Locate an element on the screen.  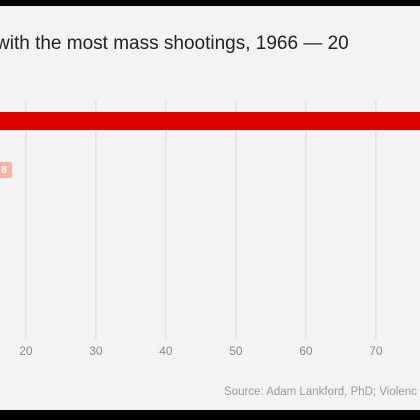
annotation: 8 is located at coordinates (4, 170).